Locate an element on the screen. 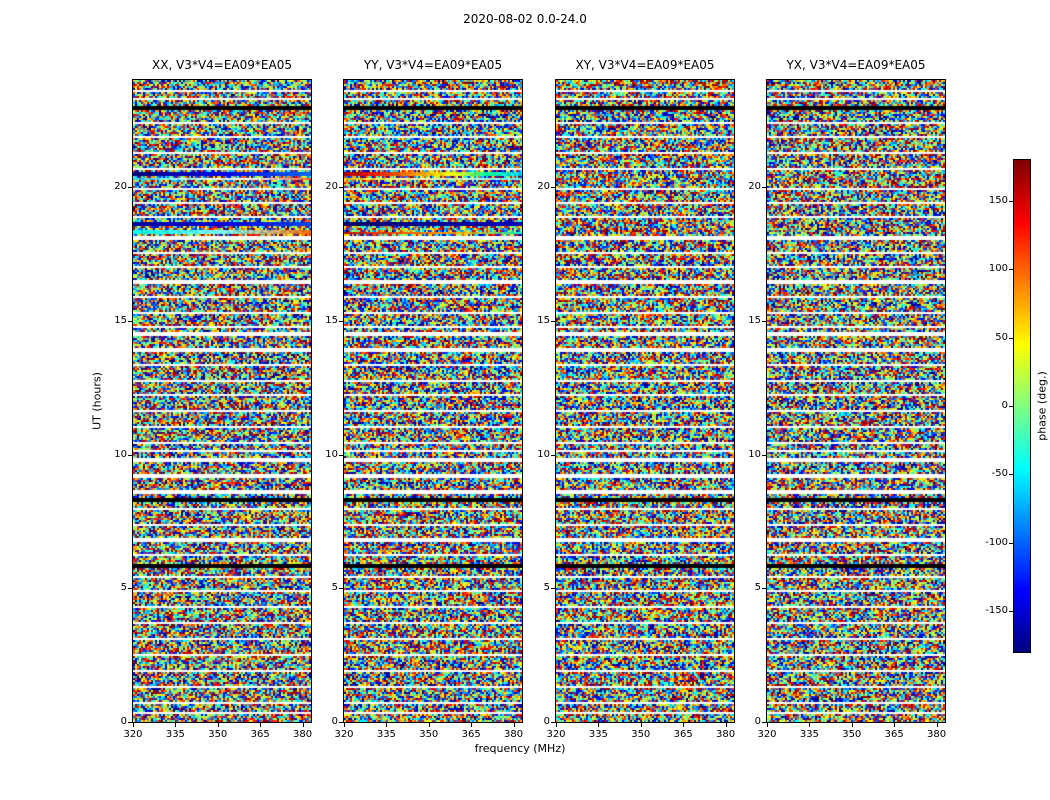 Image resolution: width=1050 pixels, height=800 pixels. phase-heatmap-xx is located at coordinates (222, 401).